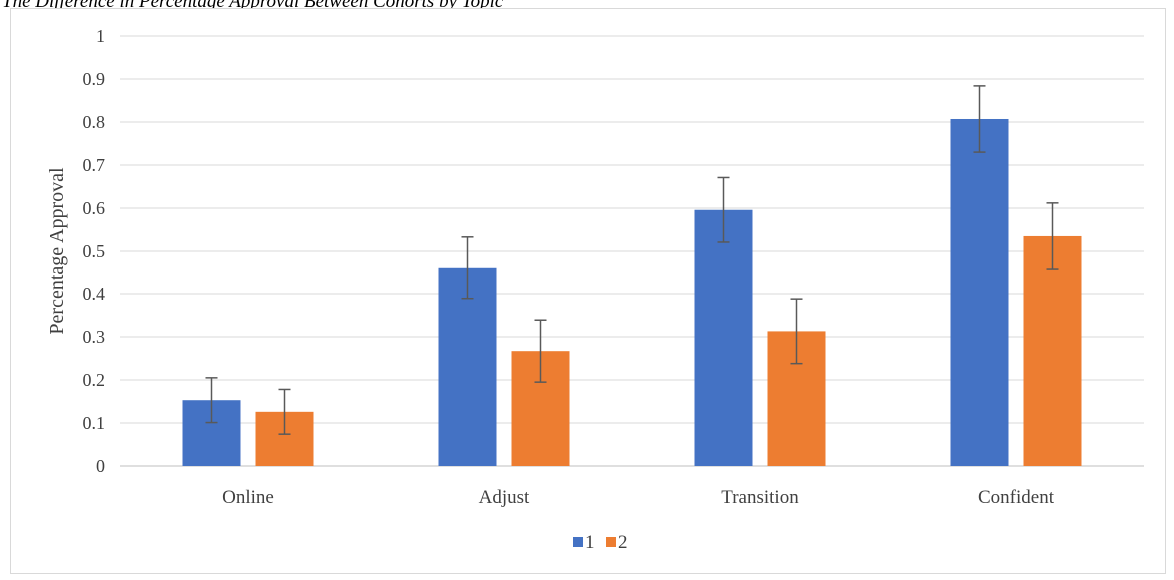 Image resolution: width=1174 pixels, height=580 pixels. What do you see at coordinates (94, 380) in the screenshot?
I see `y-tick-label: 0.2` at bounding box center [94, 380].